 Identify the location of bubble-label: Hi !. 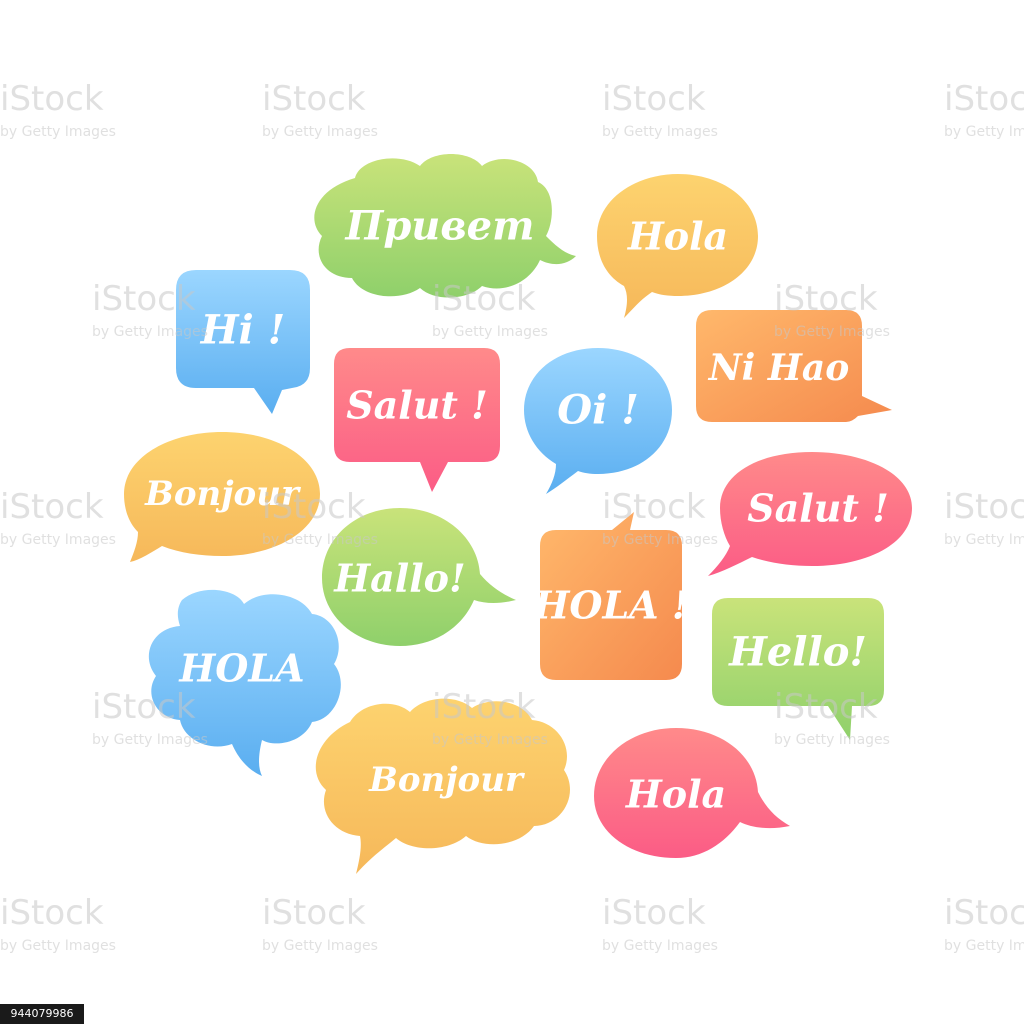
(242, 330).